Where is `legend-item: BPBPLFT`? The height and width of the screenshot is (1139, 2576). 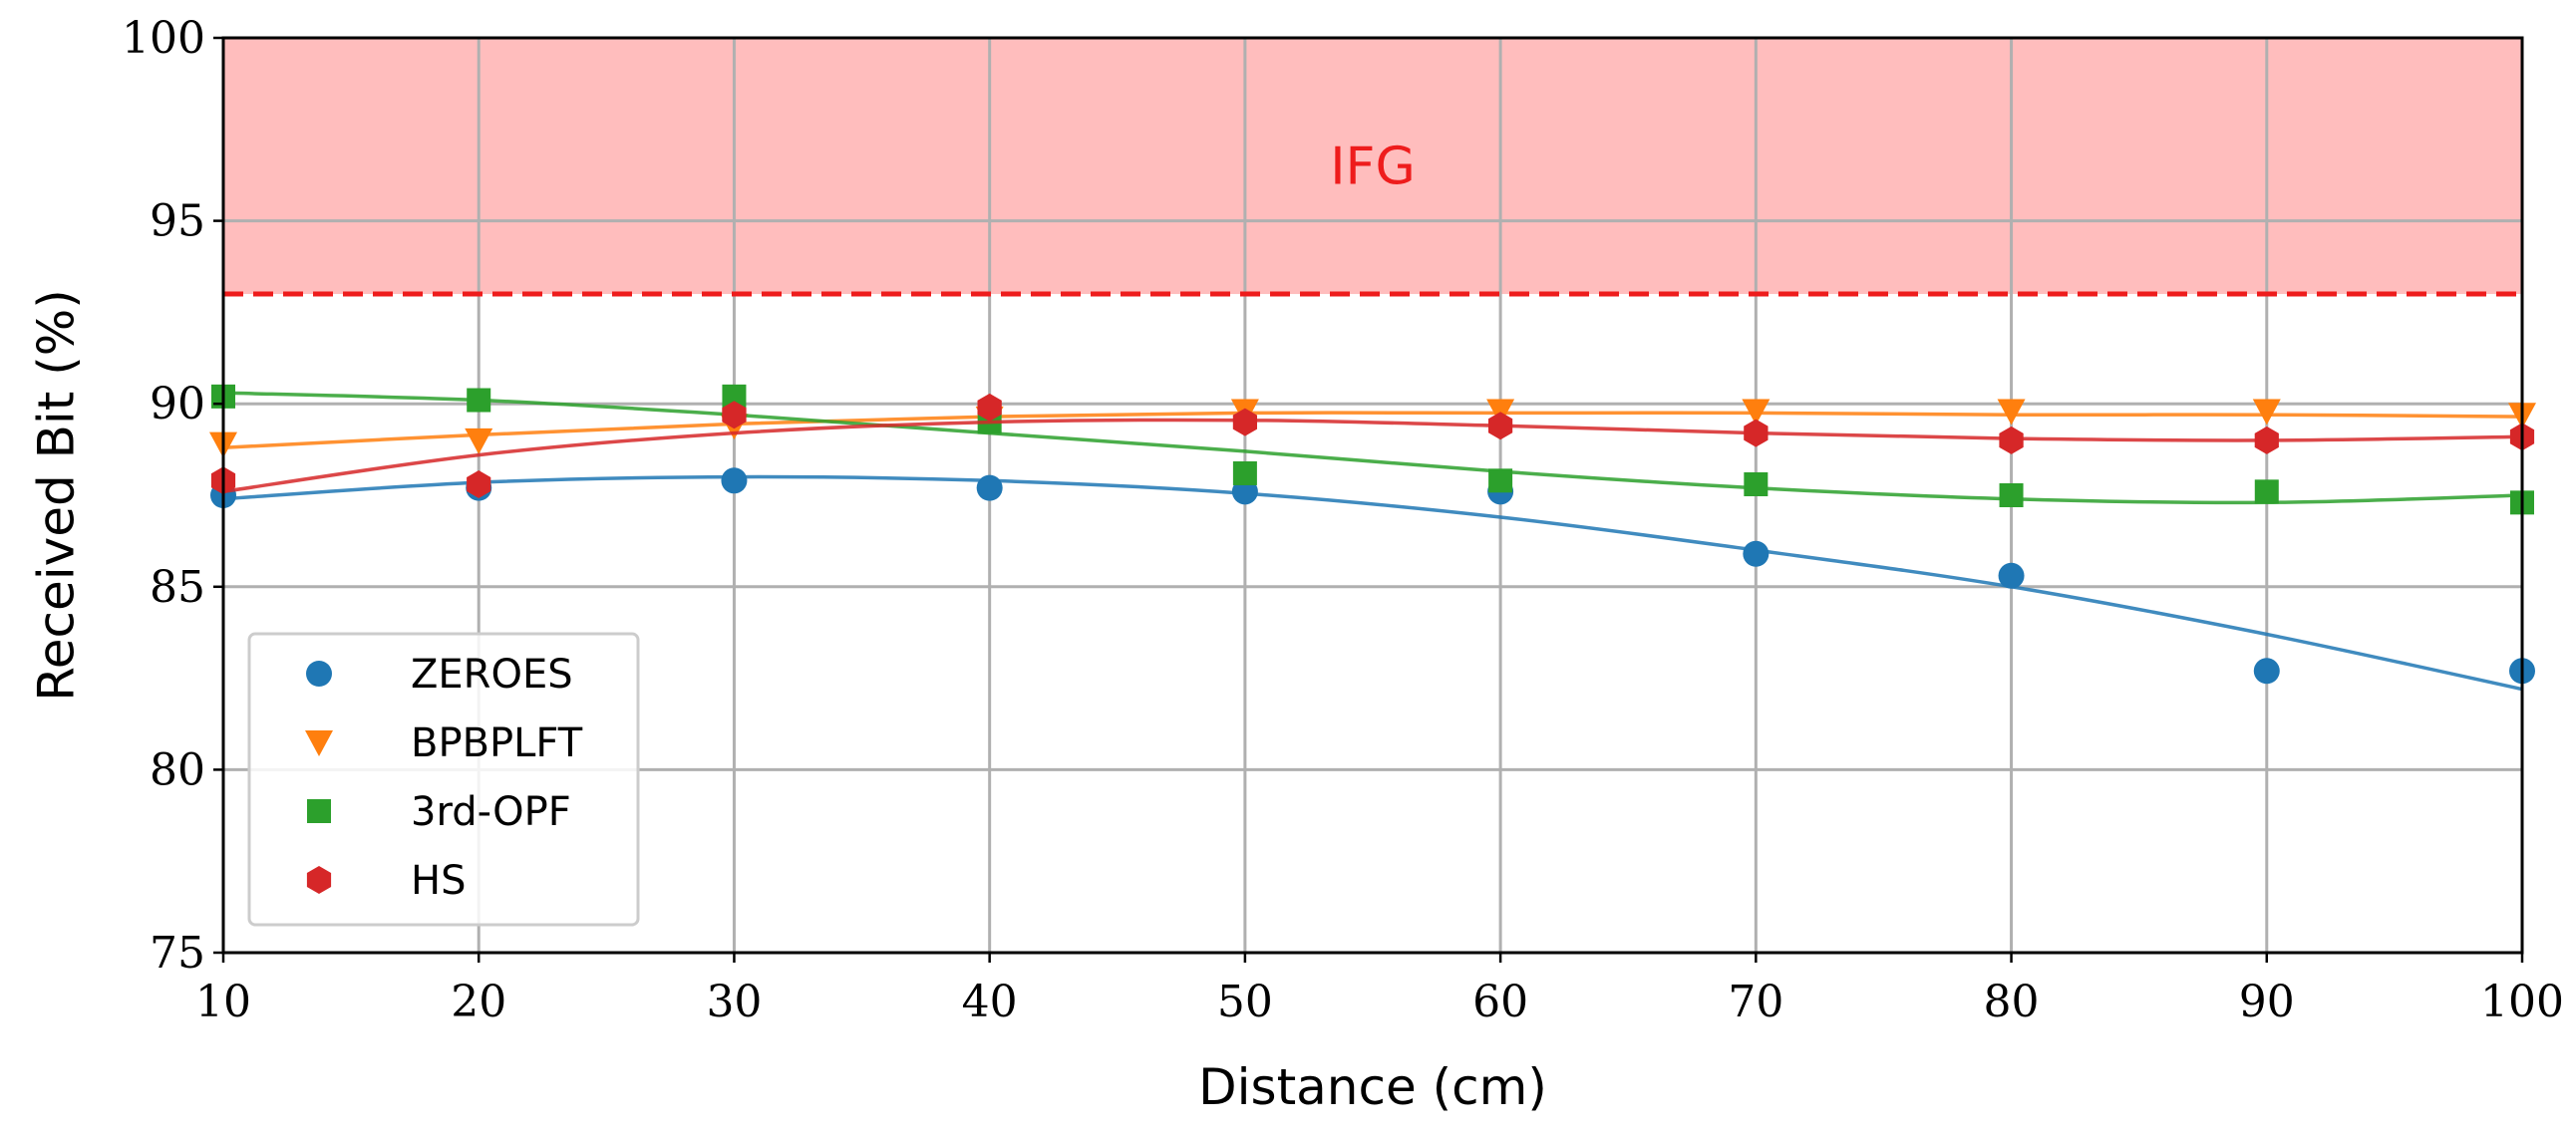
legend-item: BPBPLFT is located at coordinates (444, 743).